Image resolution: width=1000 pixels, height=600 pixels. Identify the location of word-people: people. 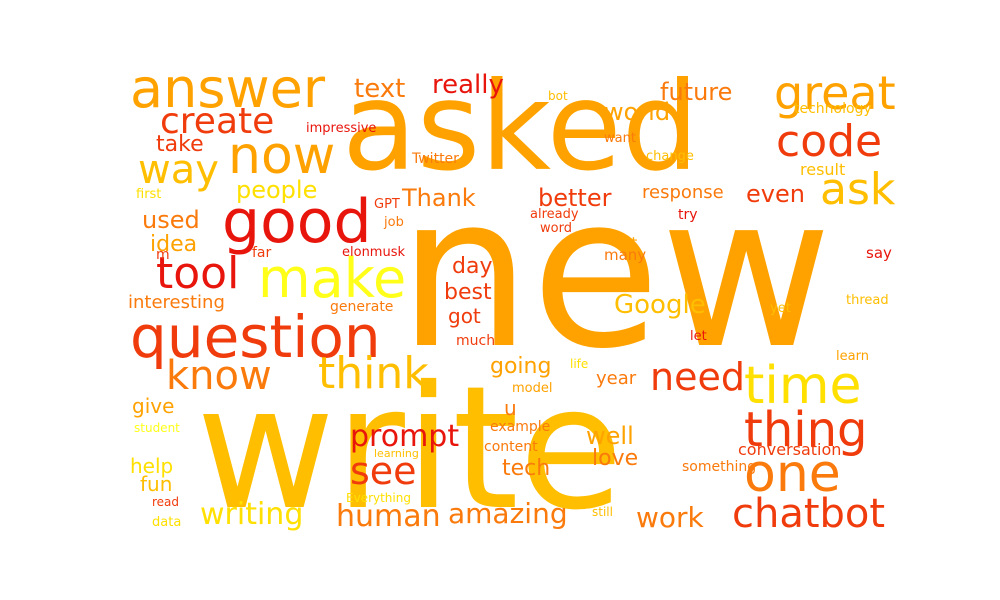
(277, 190).